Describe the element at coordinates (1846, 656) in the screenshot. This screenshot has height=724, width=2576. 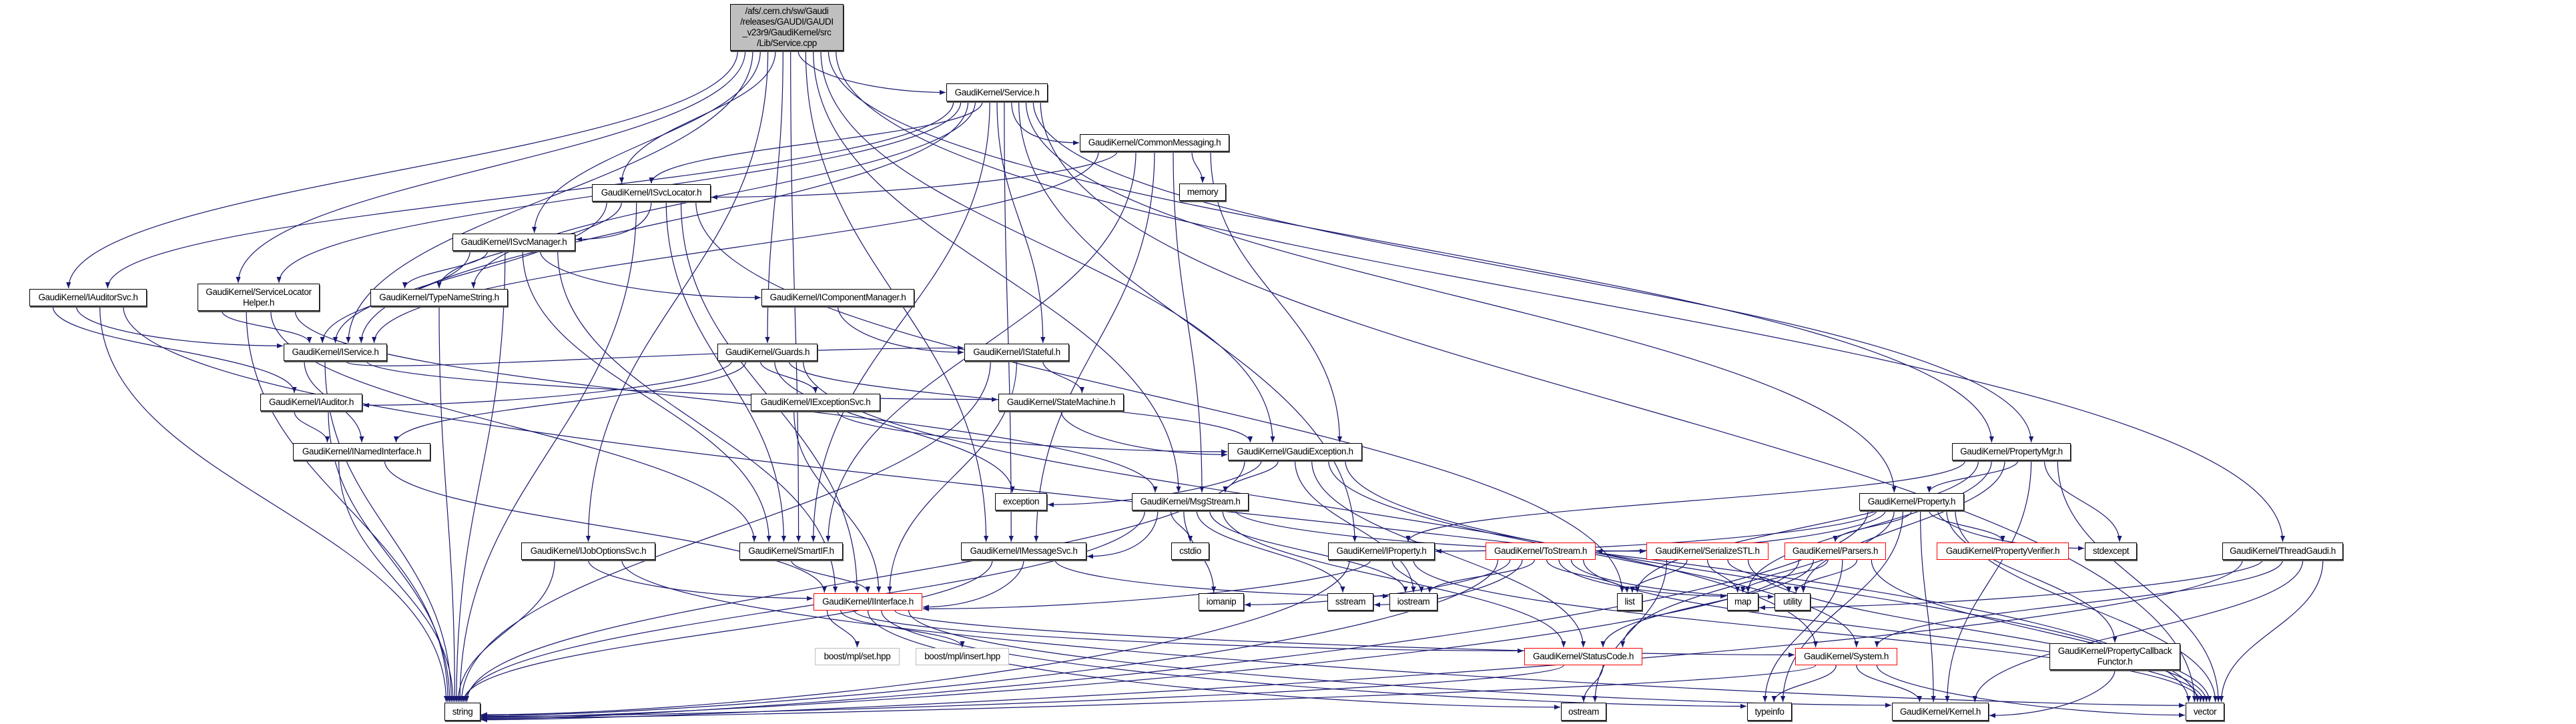
I see `node-system-h: GaudiKernel/System.h` at that location.